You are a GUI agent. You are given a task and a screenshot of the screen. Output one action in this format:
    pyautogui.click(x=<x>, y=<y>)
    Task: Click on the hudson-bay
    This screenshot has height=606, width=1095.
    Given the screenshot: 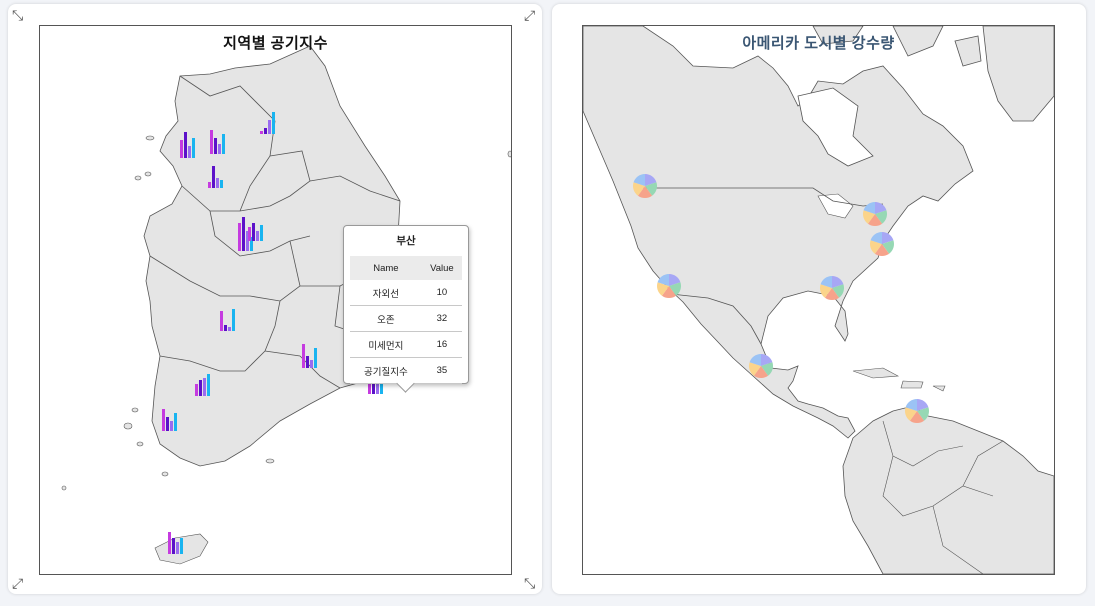 What is the action you would take?
    pyautogui.click(x=835, y=127)
    